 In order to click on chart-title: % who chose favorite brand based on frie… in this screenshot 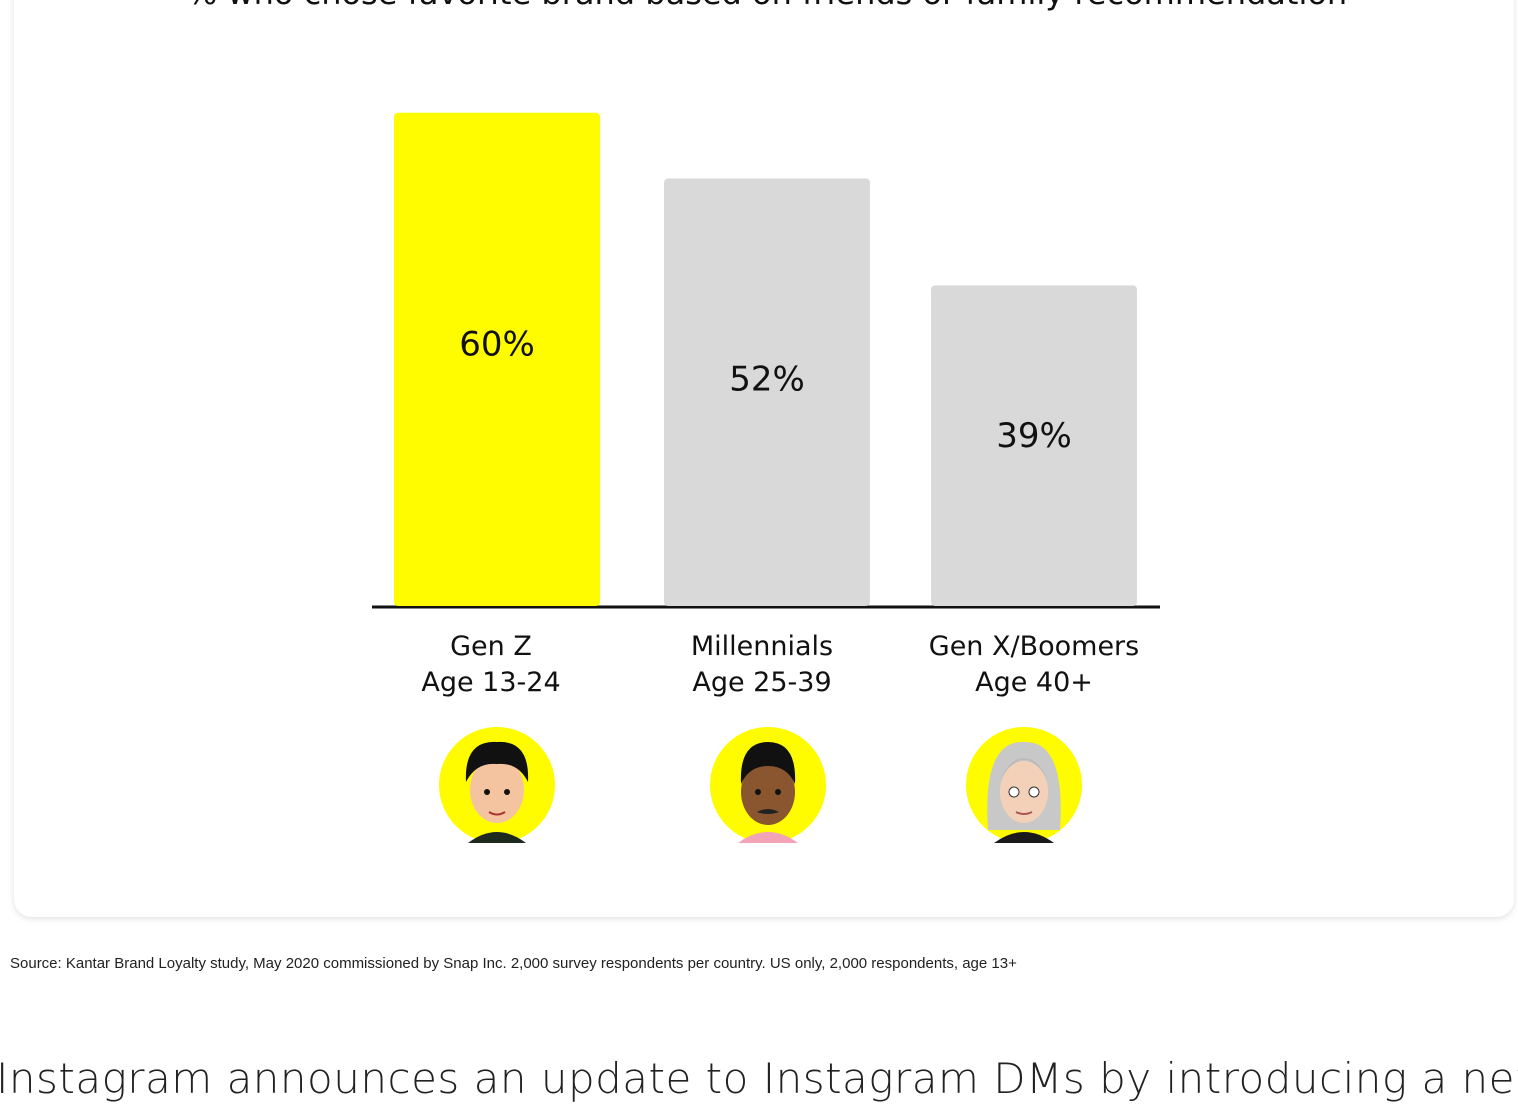, I will do `click(767, 6)`.